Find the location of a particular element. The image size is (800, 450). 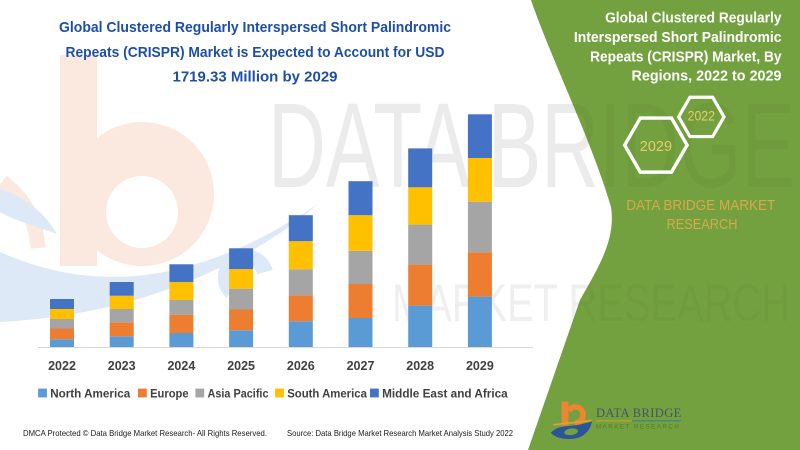

svg-text: 1719.33 Million by 2029 is located at coordinates (255, 77).